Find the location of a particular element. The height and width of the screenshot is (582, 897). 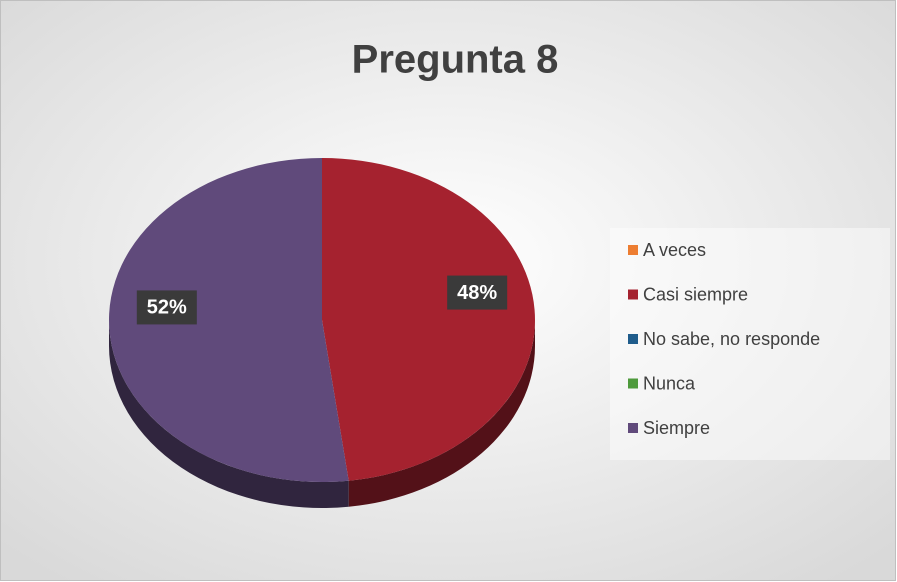

legend-label: A veces is located at coordinates (674, 250).